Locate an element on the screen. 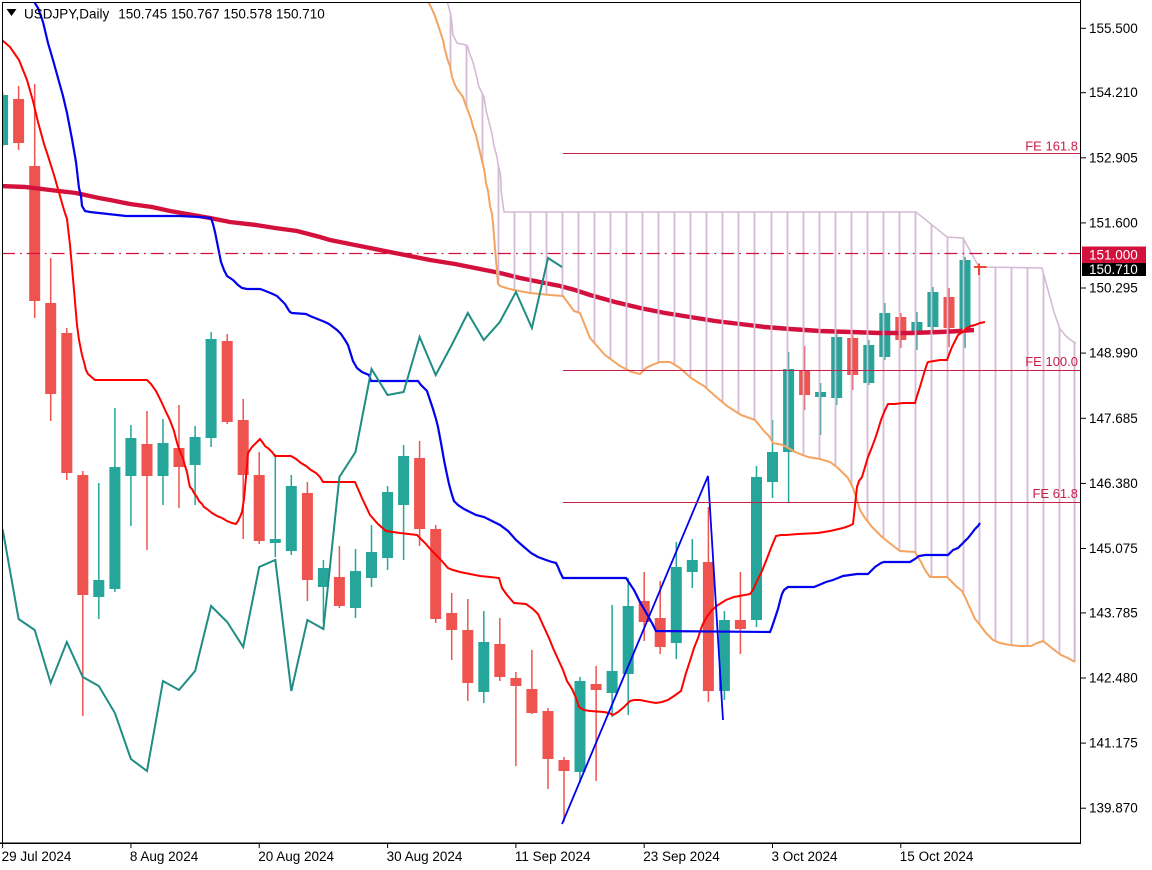  svg-text: 8 Aug 2024 is located at coordinates (164, 856).